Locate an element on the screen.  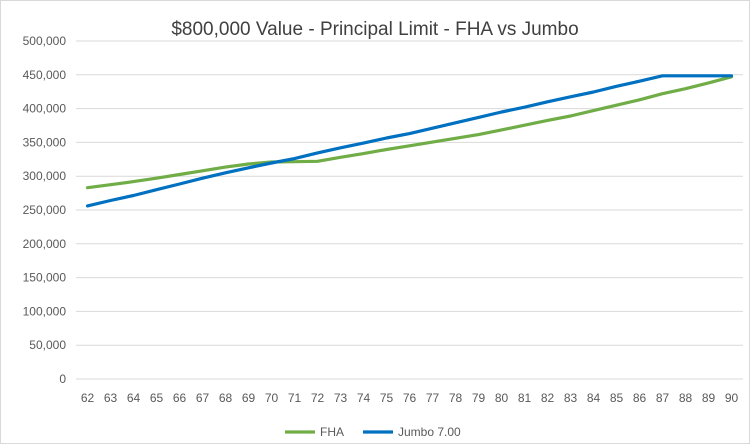
x-tick-label: 68 is located at coordinates (226, 398).